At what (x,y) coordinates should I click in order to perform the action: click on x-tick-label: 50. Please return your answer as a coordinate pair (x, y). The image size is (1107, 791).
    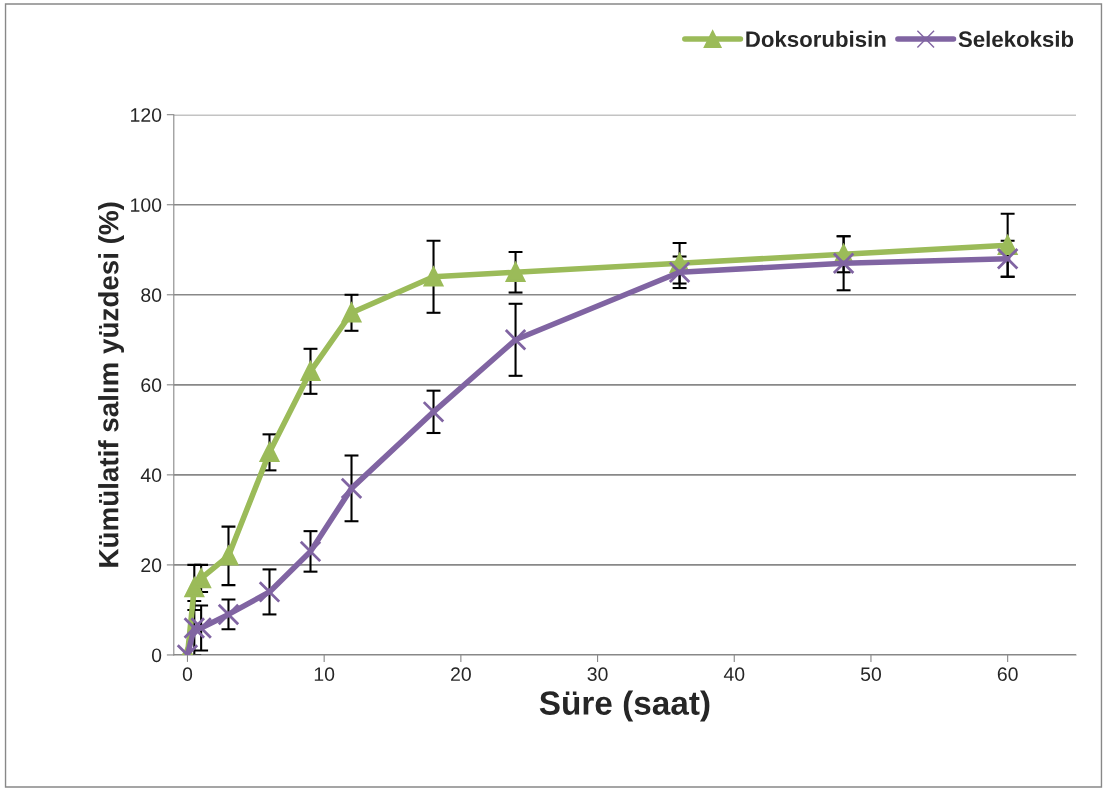
    Looking at the image, I should click on (871, 674).